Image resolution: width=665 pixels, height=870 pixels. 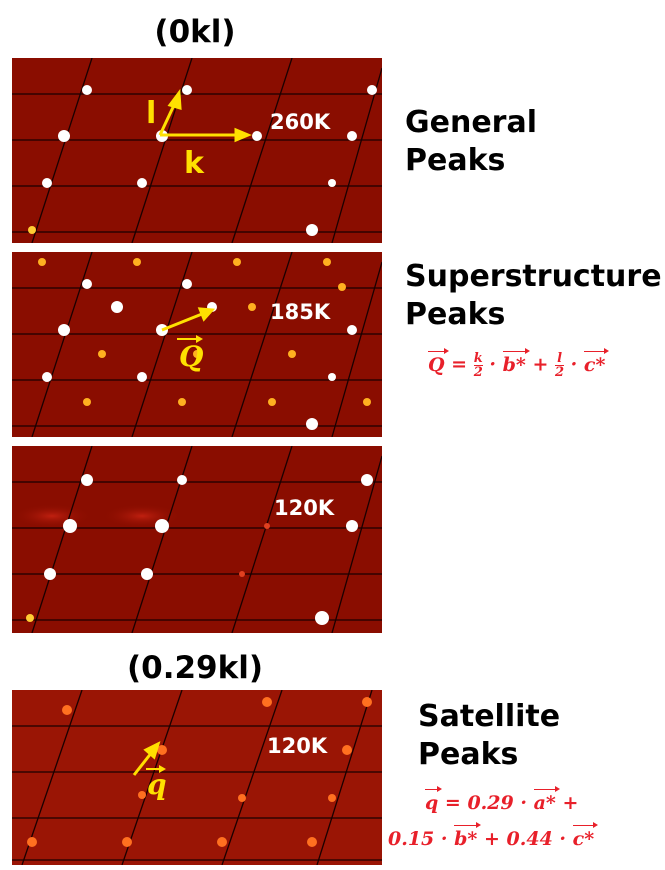 What do you see at coordinates (194, 163) in the screenshot?
I see `axis-label-k: k` at bounding box center [194, 163].